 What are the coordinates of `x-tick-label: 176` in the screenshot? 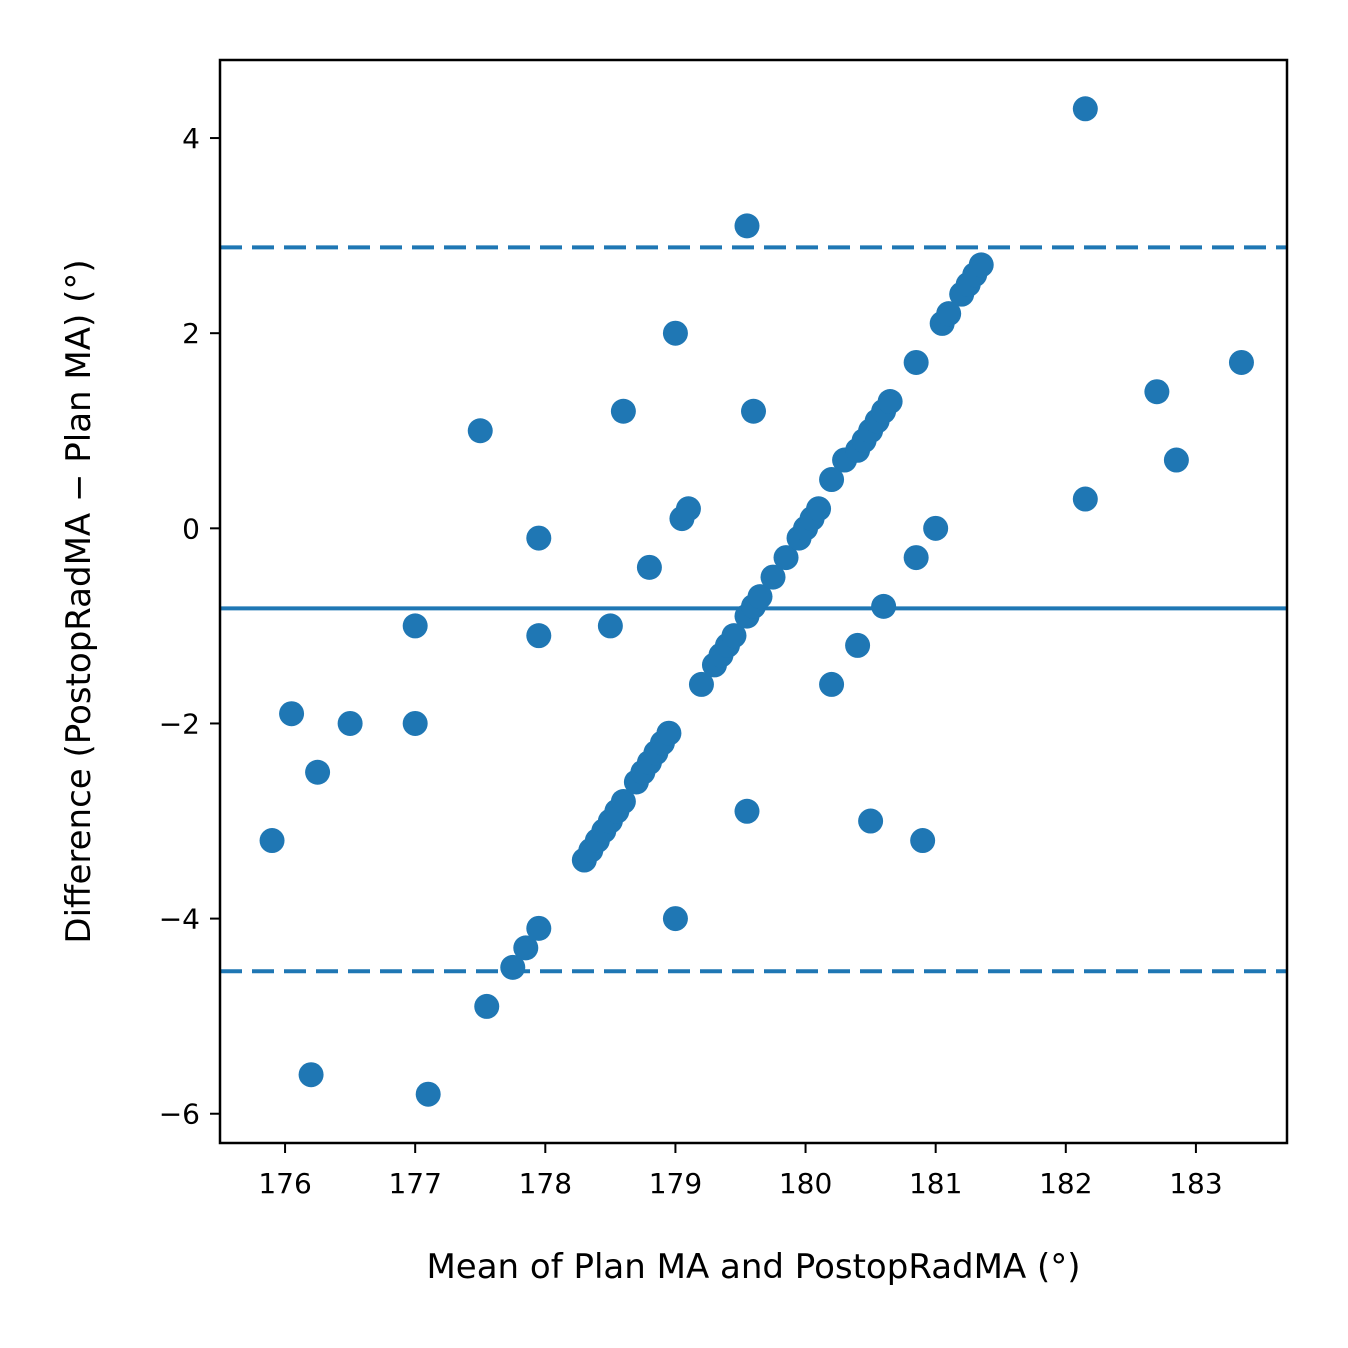 It's located at (284, 1183).